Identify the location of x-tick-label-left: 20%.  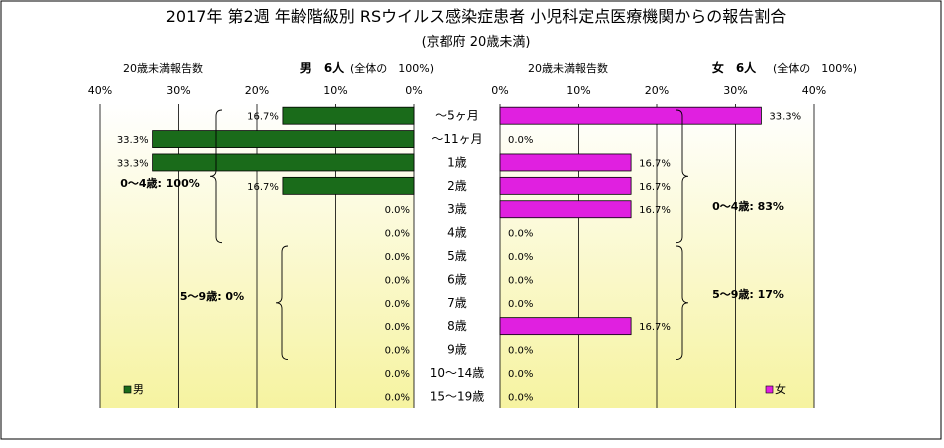
(257, 90).